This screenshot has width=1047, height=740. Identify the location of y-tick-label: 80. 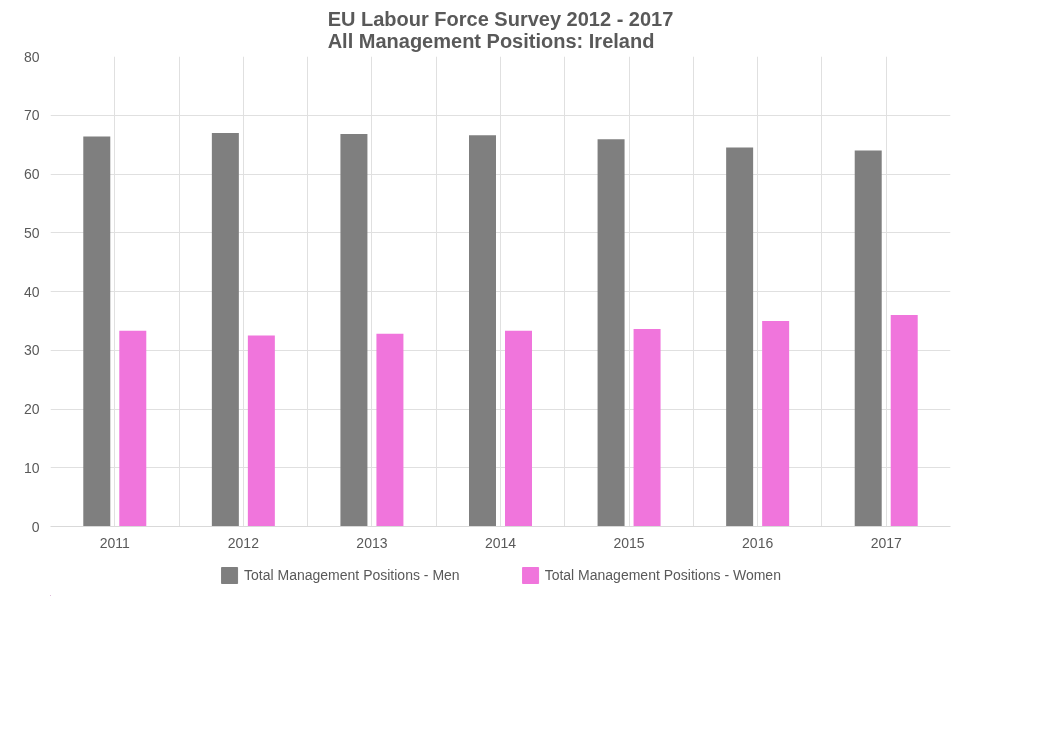
(31, 56).